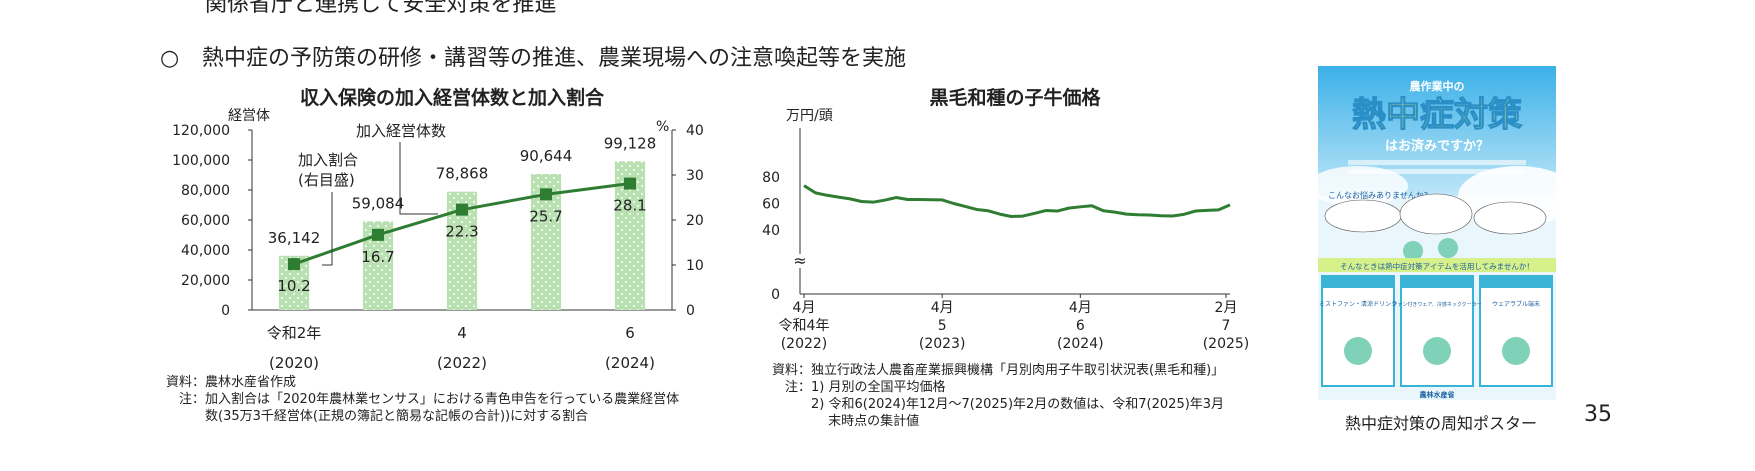 This screenshot has width=1755, height=471. What do you see at coordinates (809, 116) in the screenshot?
I see `y-axis-label: 万円/頭` at bounding box center [809, 116].